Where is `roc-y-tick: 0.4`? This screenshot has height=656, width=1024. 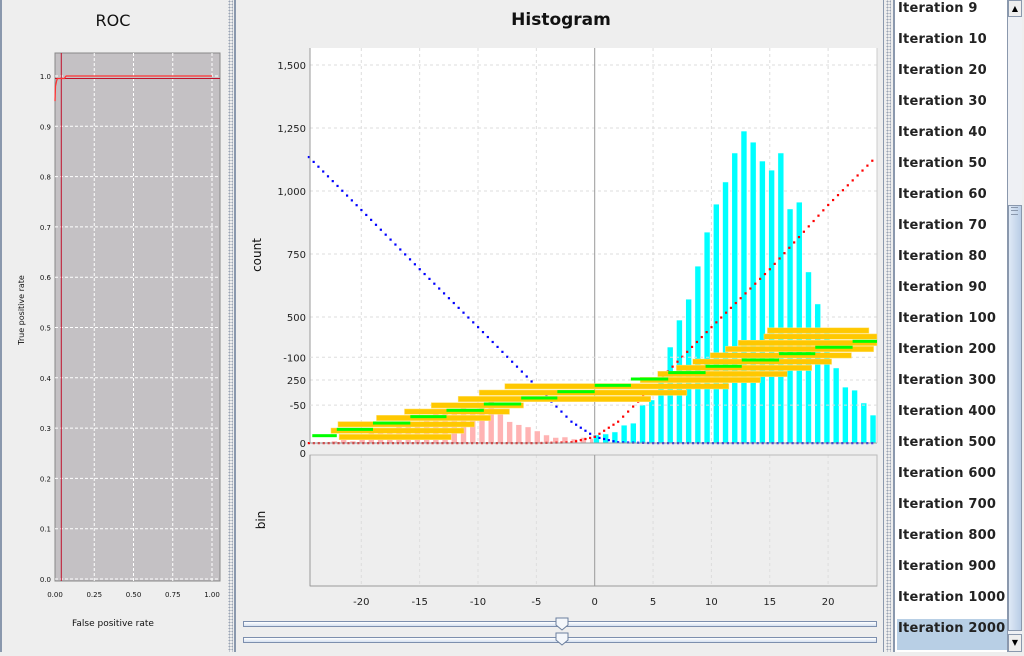 roc-y-tick: 0.4 is located at coordinates (46, 379).